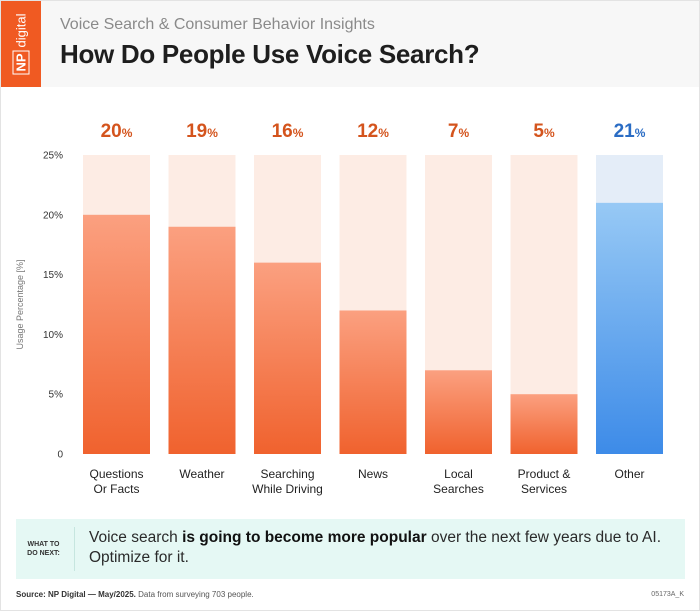  What do you see at coordinates (458, 489) in the screenshot?
I see `x-category-label: Searches` at bounding box center [458, 489].